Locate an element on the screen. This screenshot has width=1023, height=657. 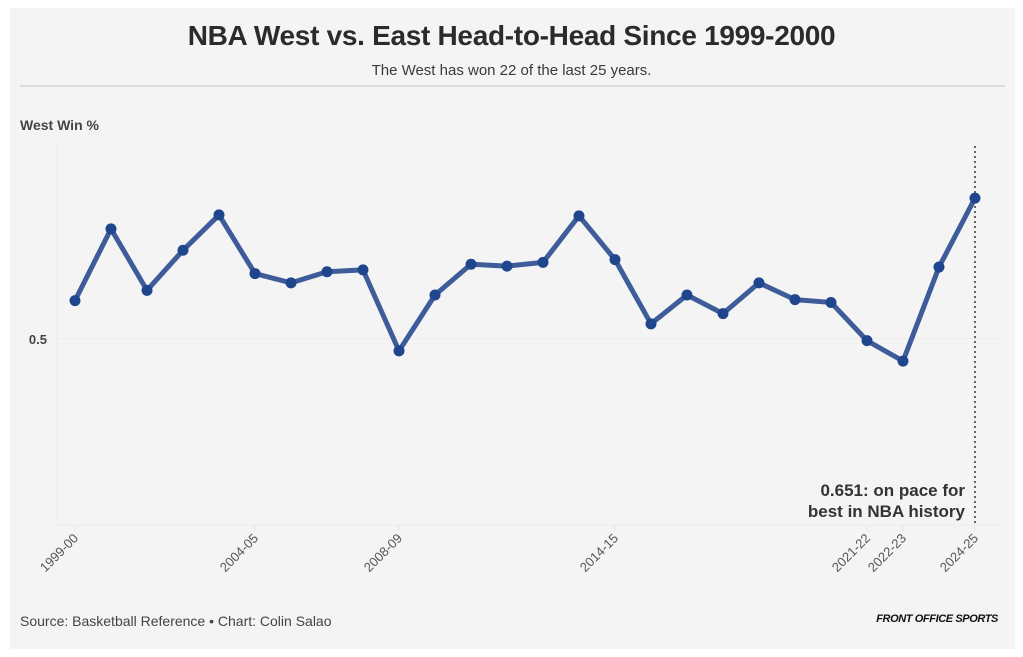
x-tick-label: 1999-00 is located at coordinates (59, 553).